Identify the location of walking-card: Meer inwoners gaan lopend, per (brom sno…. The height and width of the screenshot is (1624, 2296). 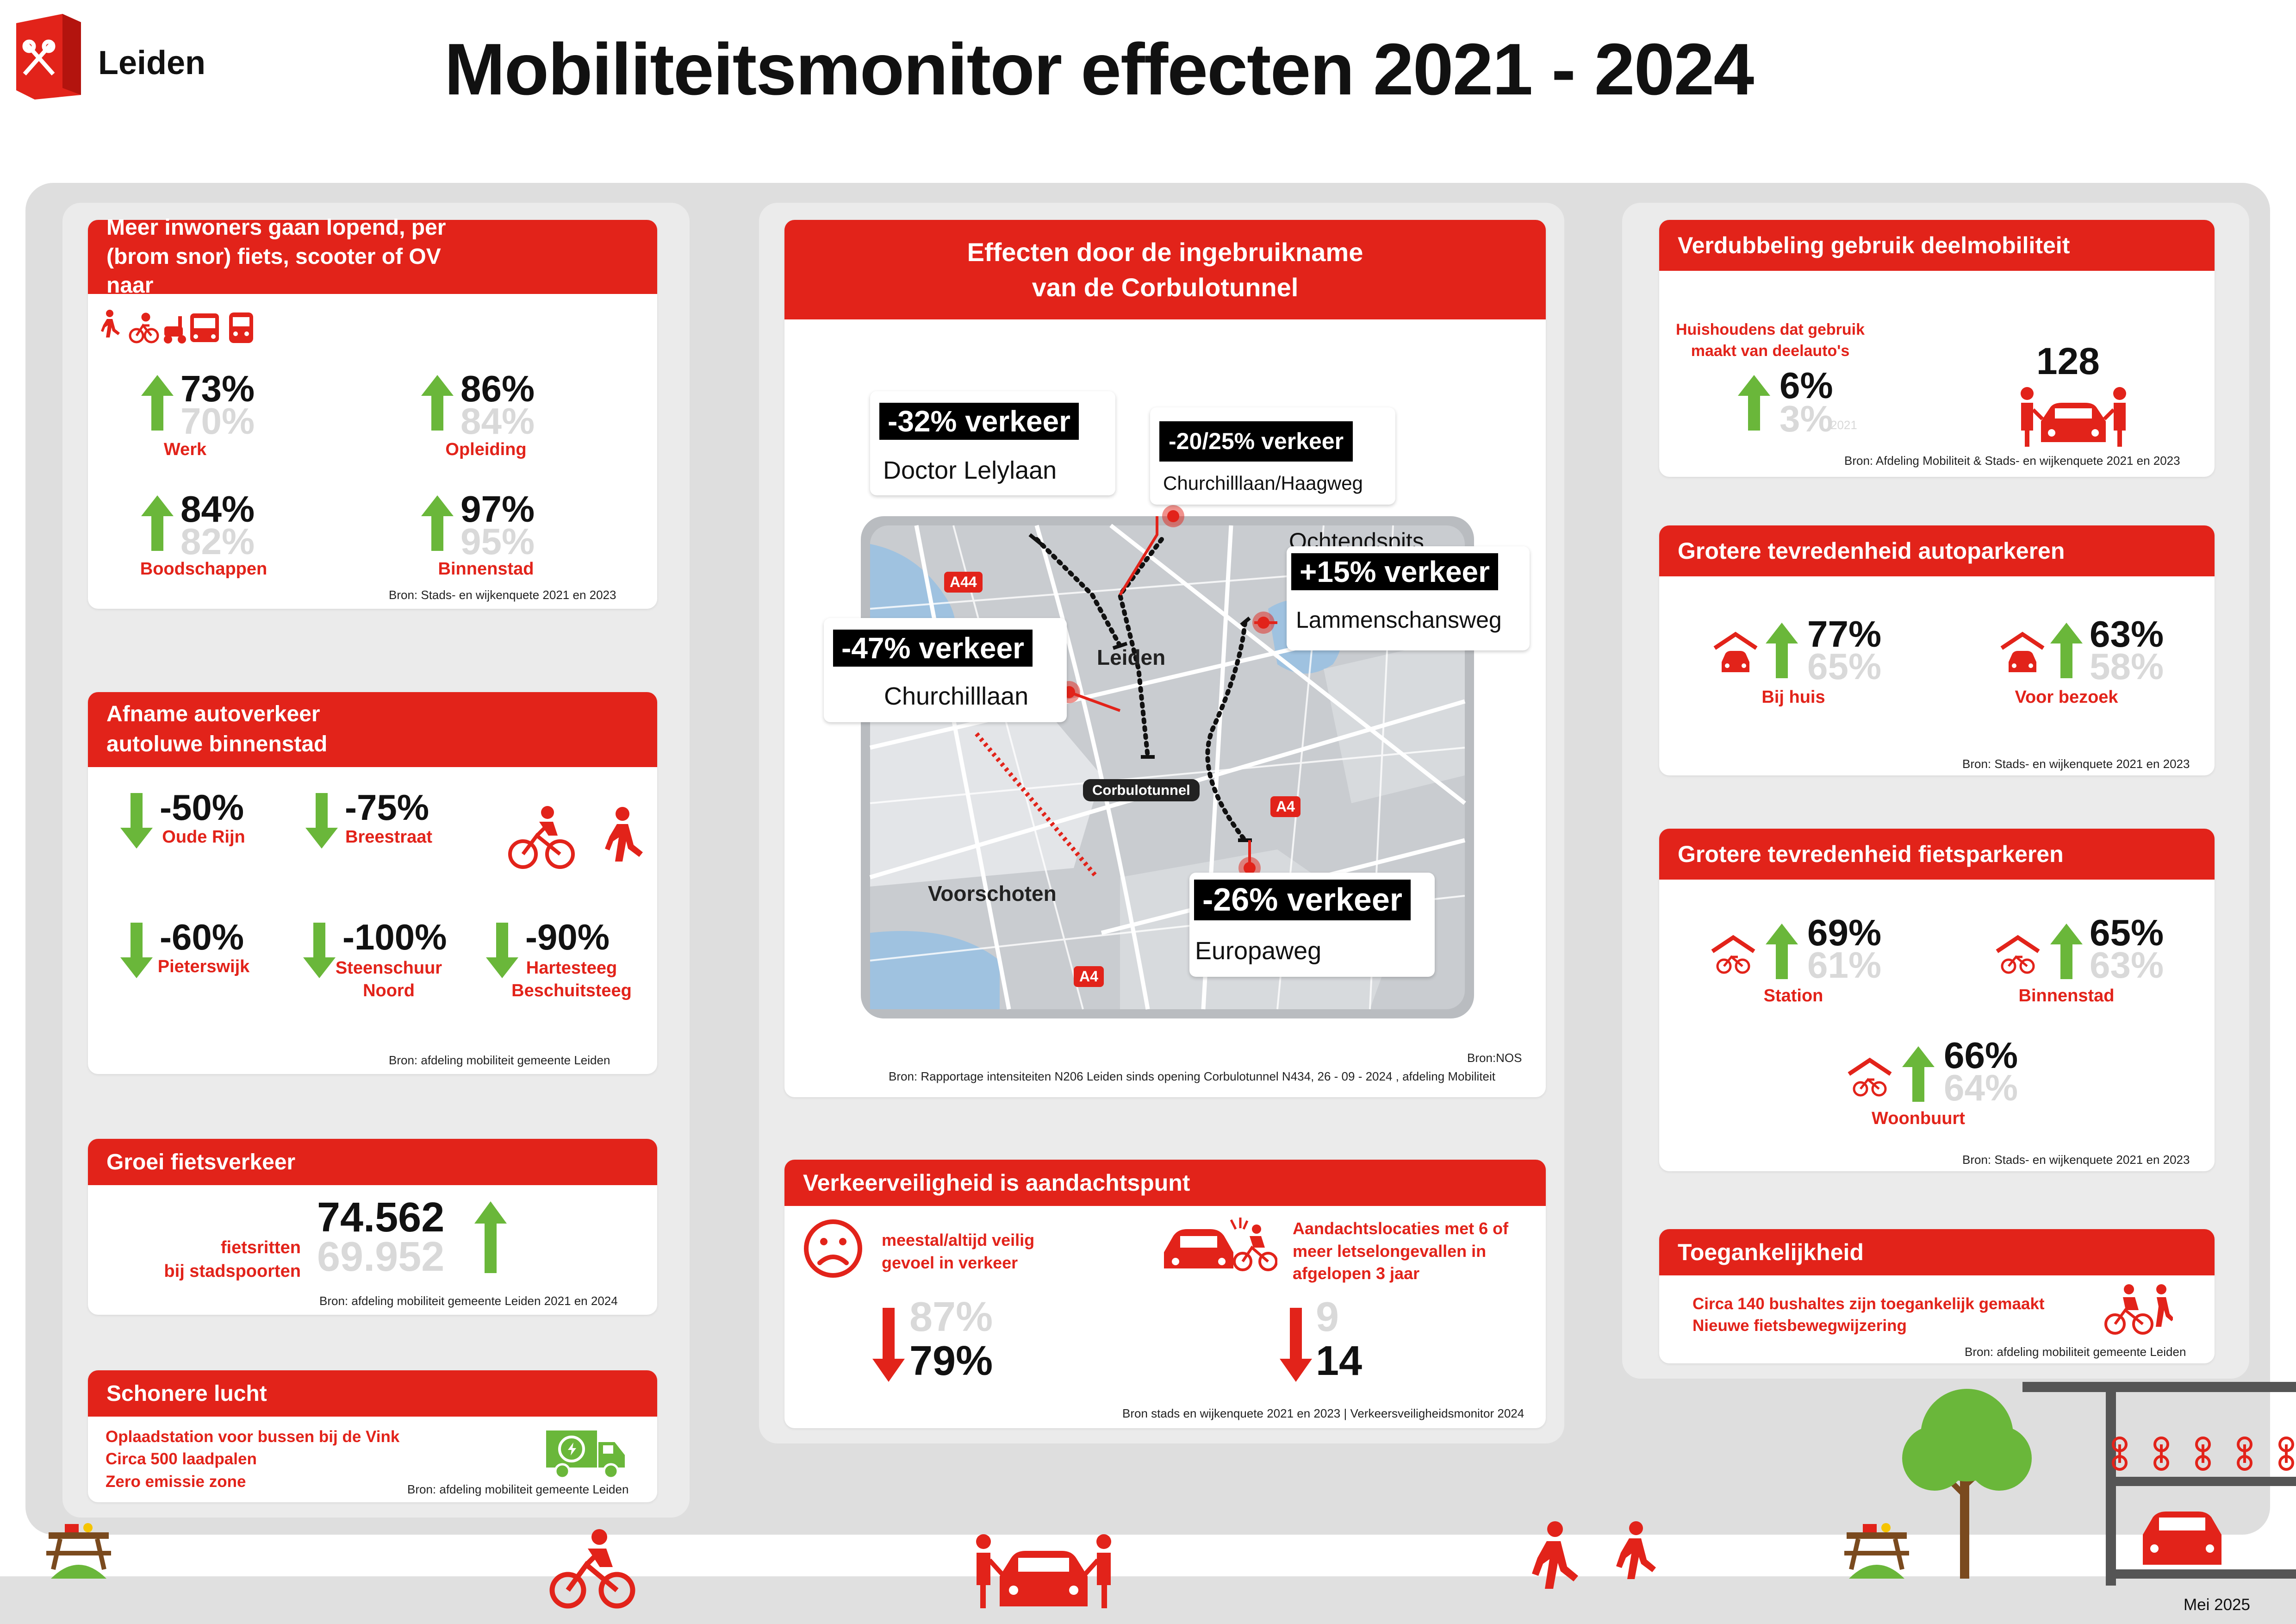
(372, 412).